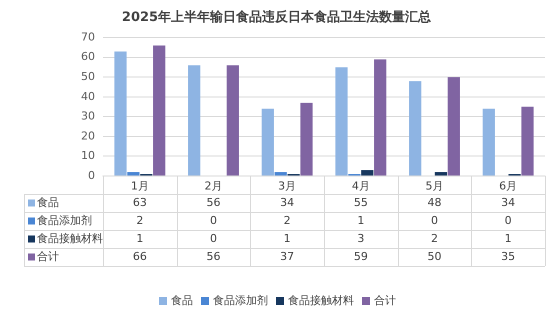  What do you see at coordinates (70, 238) in the screenshot?
I see `legend-label: 食品接触材料` at bounding box center [70, 238].